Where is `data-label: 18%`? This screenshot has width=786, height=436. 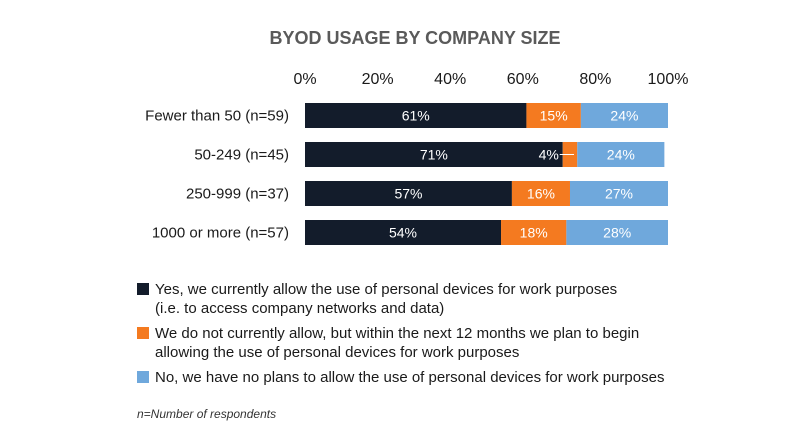 data-label: 18% is located at coordinates (534, 233).